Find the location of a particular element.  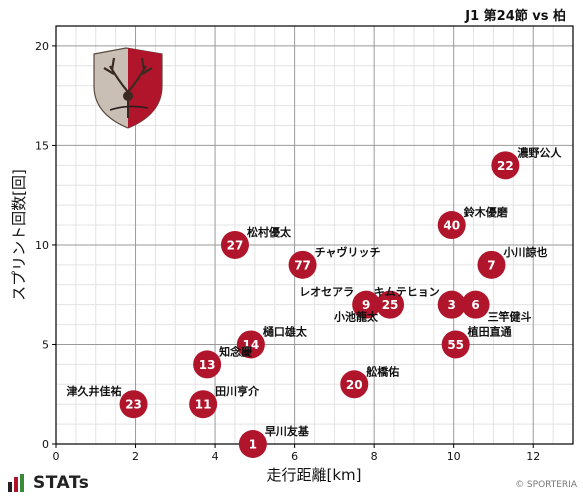

point-number: 40 is located at coordinates (451, 226).